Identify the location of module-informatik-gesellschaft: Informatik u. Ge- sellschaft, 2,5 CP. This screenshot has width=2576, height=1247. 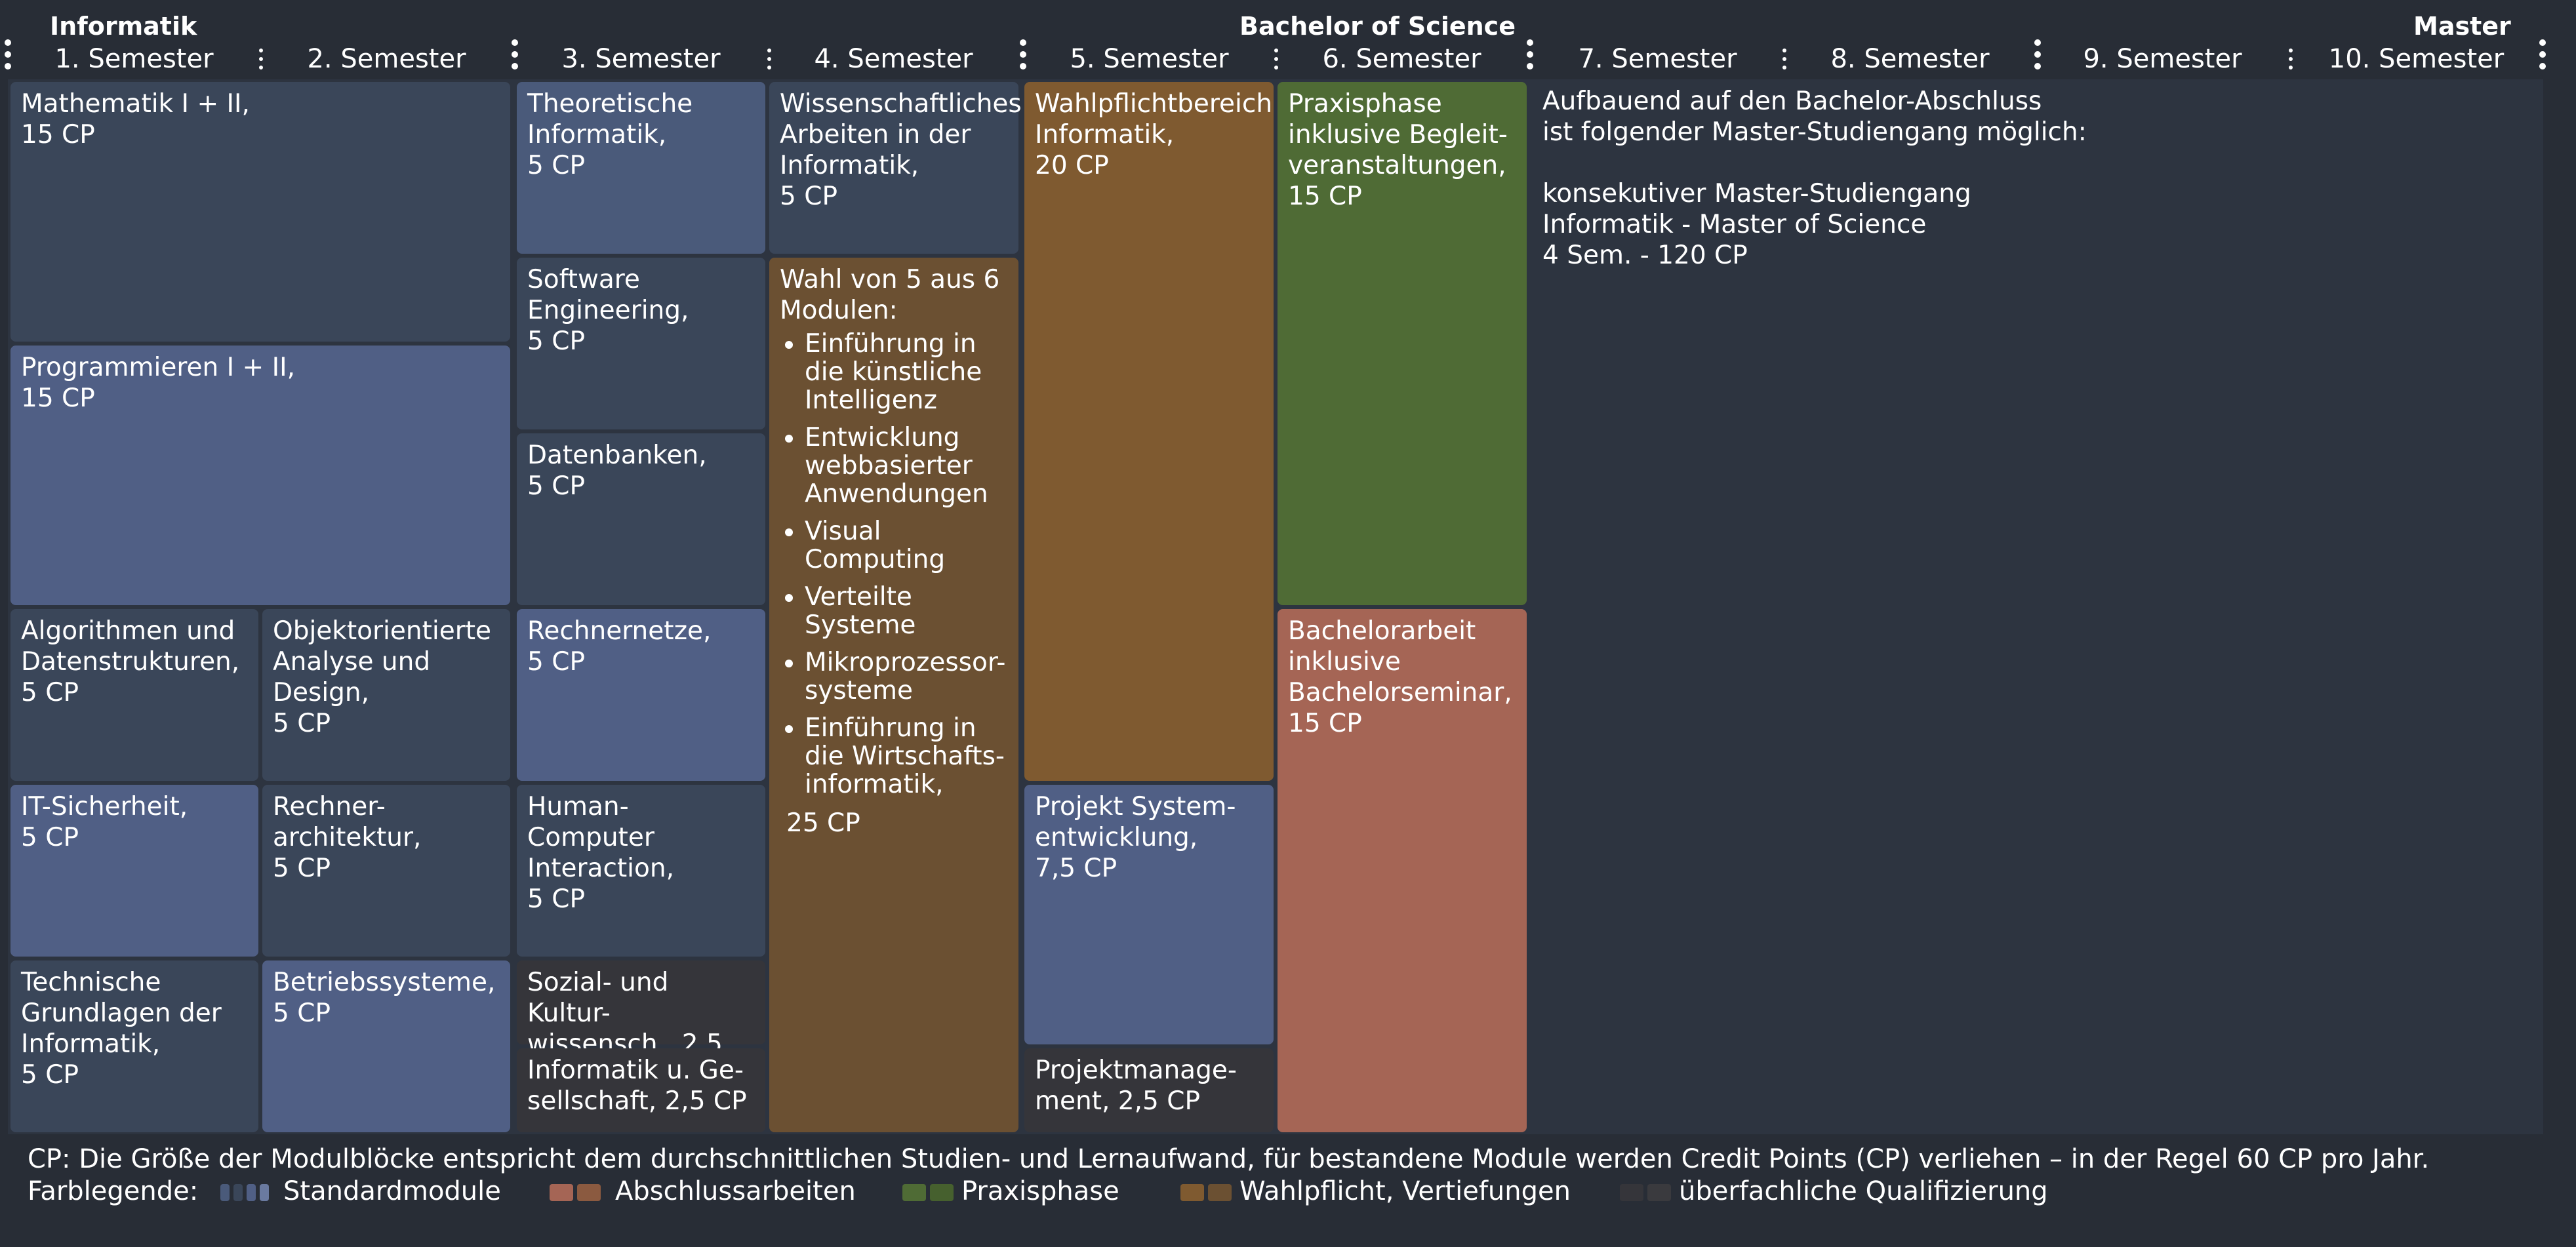
(641, 1090).